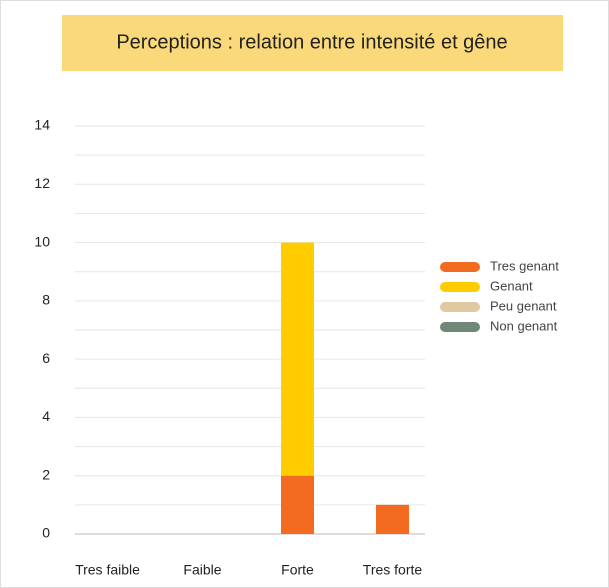 The height and width of the screenshot is (588, 609). Describe the element at coordinates (46, 533) in the screenshot. I see `y-tick-label: 0` at that location.